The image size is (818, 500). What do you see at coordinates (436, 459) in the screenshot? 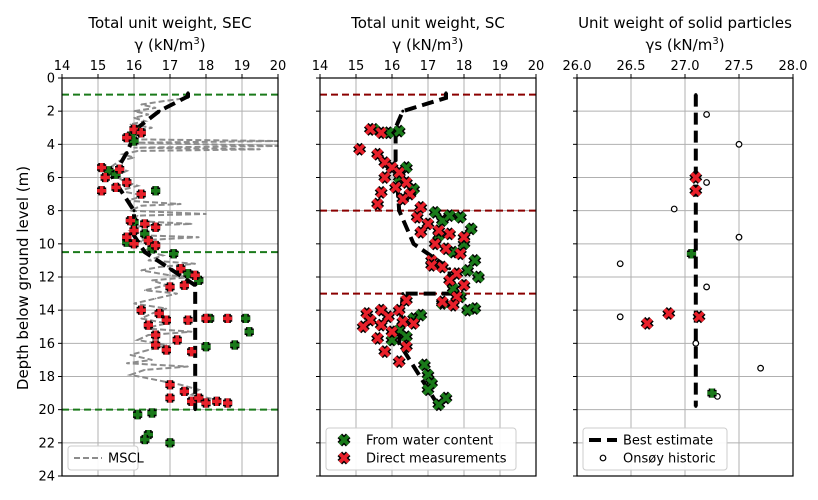
I see `legend-label: Direct measurements` at bounding box center [436, 459].